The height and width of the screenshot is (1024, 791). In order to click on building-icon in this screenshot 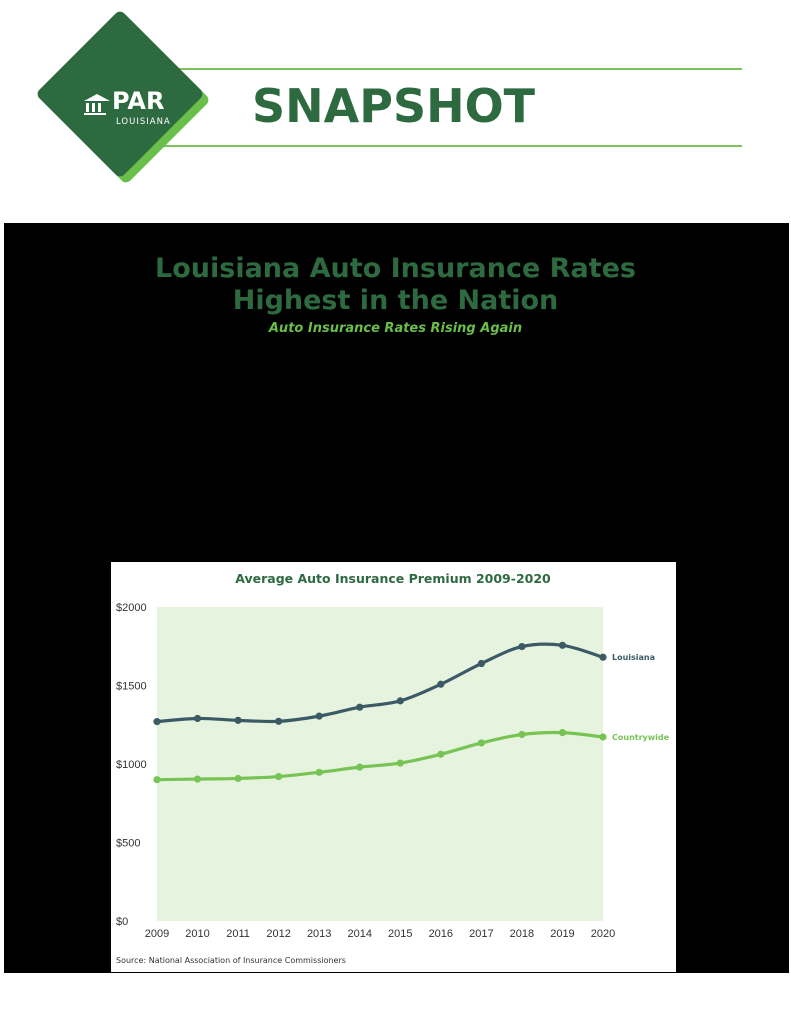, I will do `click(97, 104)`.